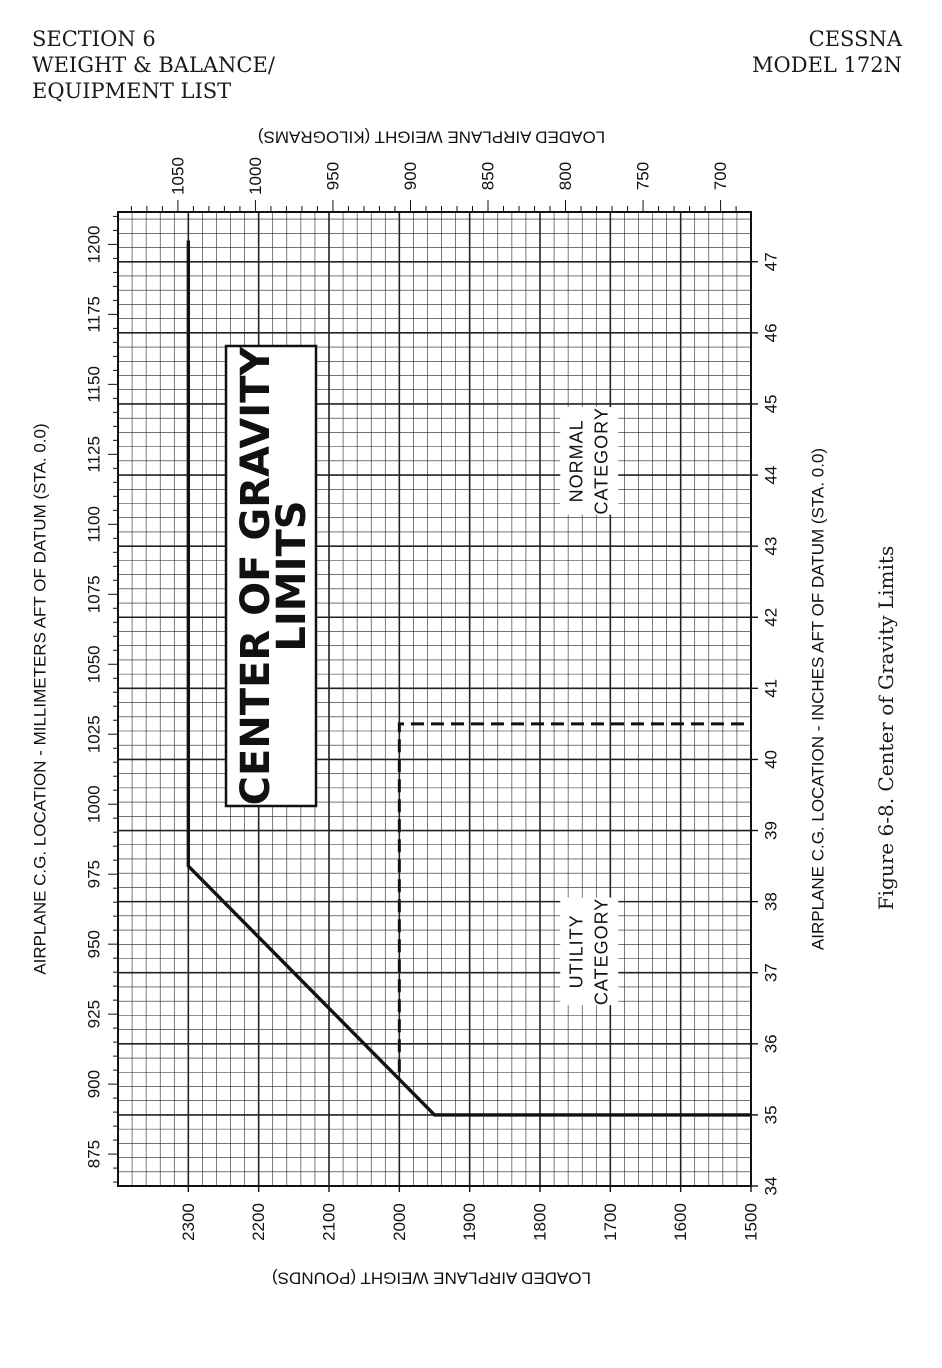  Describe the element at coordinates (94, 524) in the screenshot. I see `x2-tick-label-millimeters: 1100` at that location.